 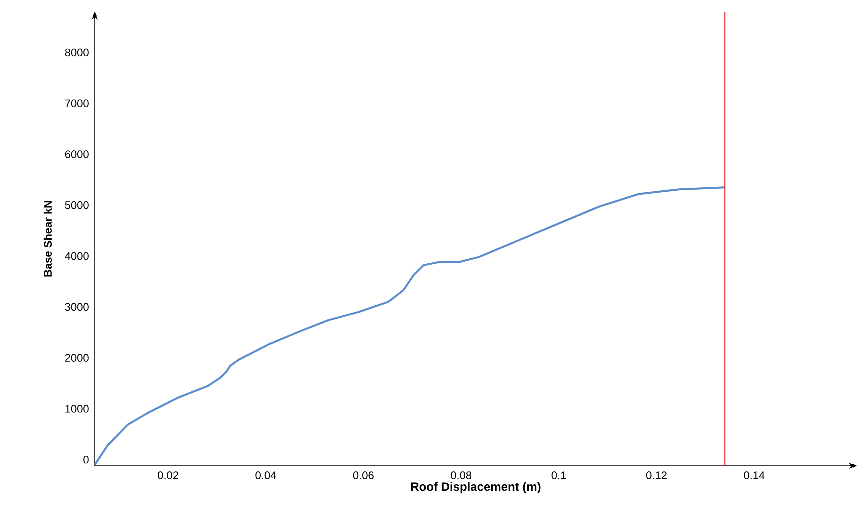 I want to click on x-tick-label: 0.12, so click(x=656, y=476).